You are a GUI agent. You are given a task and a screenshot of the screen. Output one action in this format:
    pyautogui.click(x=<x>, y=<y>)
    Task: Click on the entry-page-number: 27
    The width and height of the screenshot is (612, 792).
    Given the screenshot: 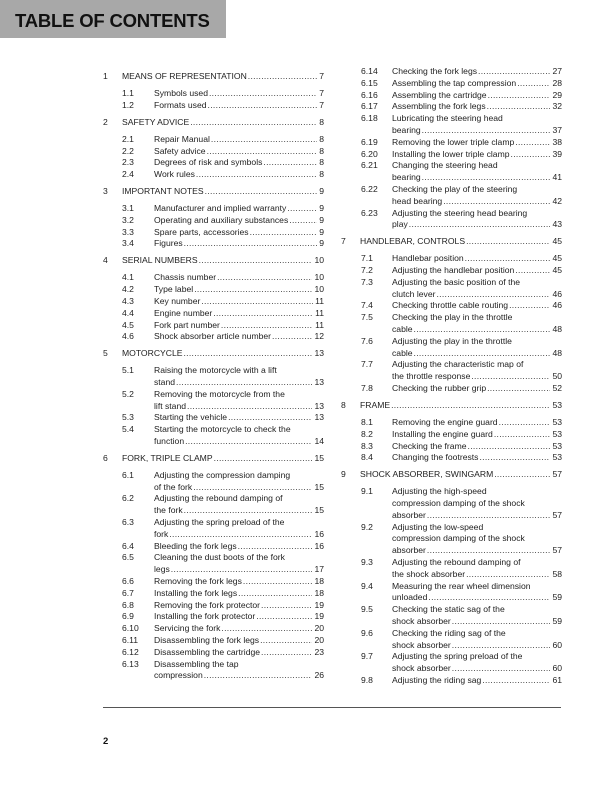 What is the action you would take?
    pyautogui.click(x=557, y=71)
    